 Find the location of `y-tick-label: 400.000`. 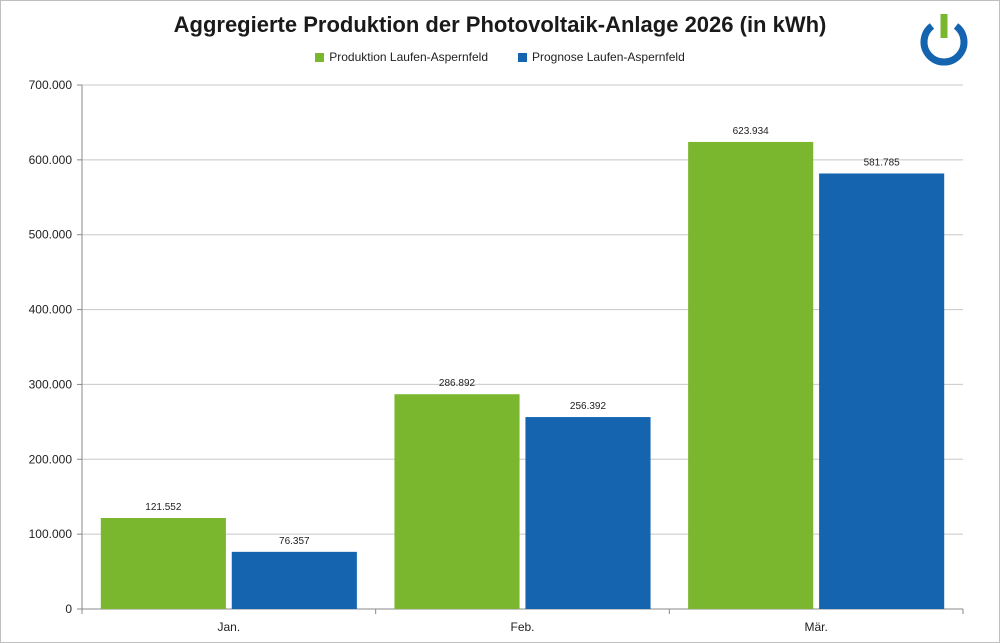

y-tick-label: 400.000 is located at coordinates (51, 310).